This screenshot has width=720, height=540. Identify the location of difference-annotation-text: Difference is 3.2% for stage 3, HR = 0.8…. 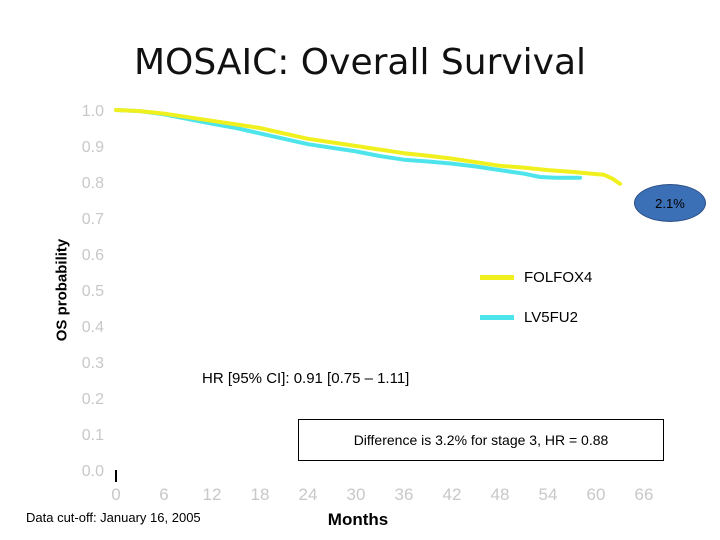
(481, 440).